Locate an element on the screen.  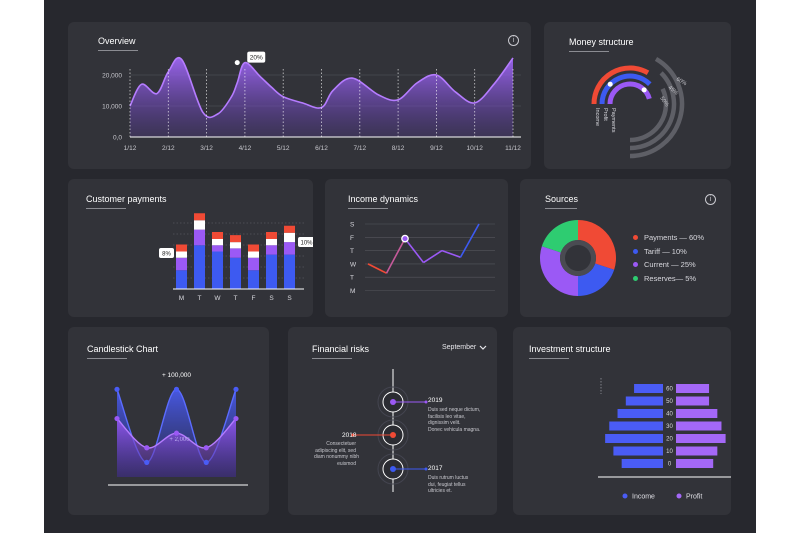
investment-structure-chart: 60 50 40 30 20 10 0 Income Profit is located at coordinates (664, 439).